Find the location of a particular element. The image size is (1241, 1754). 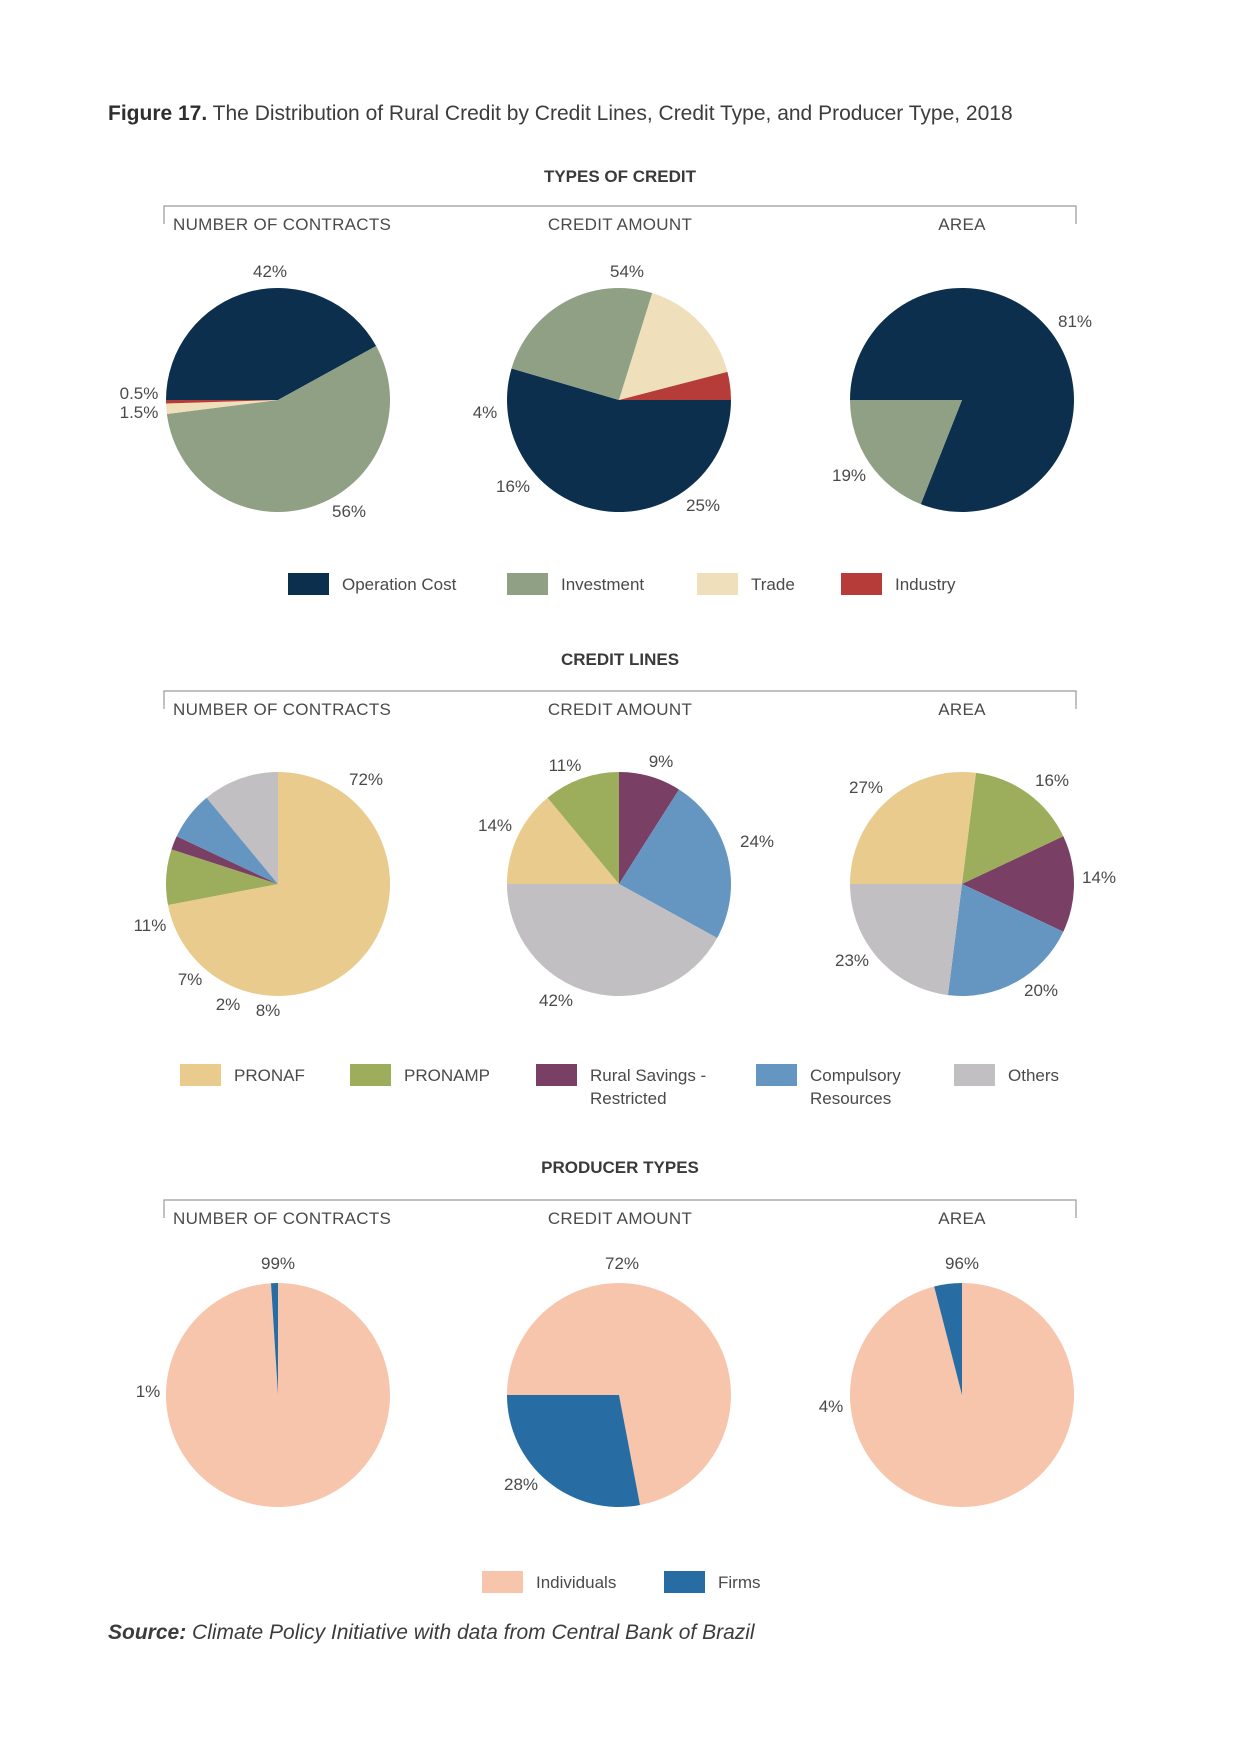

legend-label-operation-cost: Operation Cost is located at coordinates (399, 584).